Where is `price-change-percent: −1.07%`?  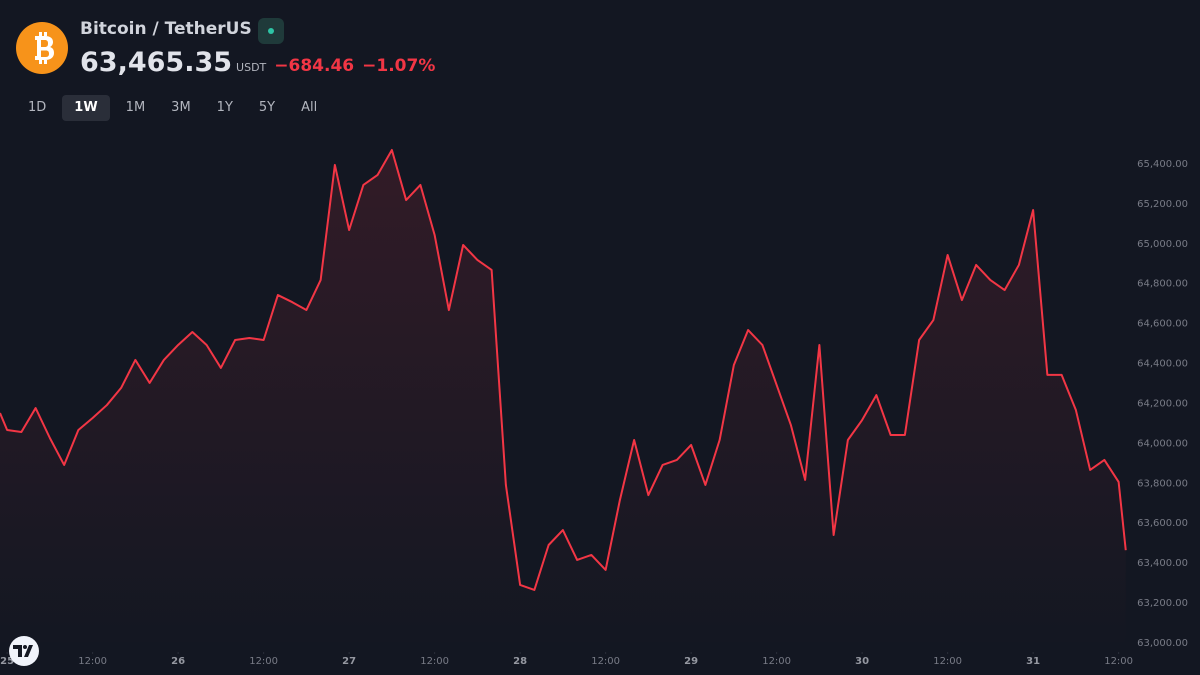 price-change-percent: −1.07% is located at coordinates (399, 66).